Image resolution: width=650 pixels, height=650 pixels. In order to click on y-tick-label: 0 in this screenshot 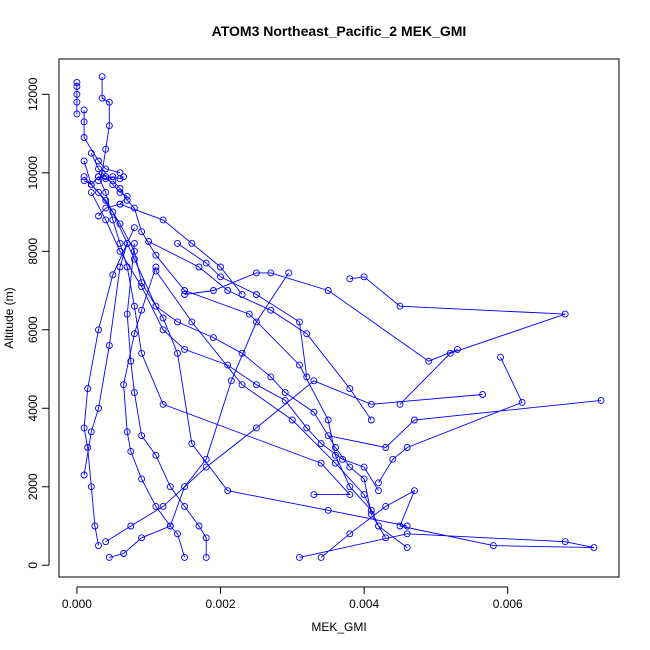, I will do `click(33, 565)`.